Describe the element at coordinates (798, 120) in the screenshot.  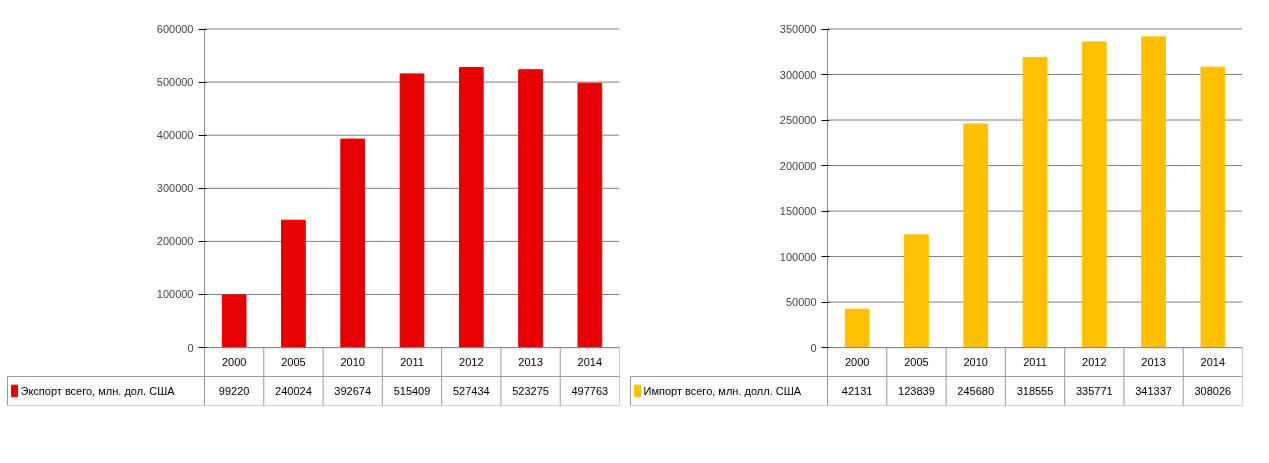
I see `y-tick-label: 250000` at that location.